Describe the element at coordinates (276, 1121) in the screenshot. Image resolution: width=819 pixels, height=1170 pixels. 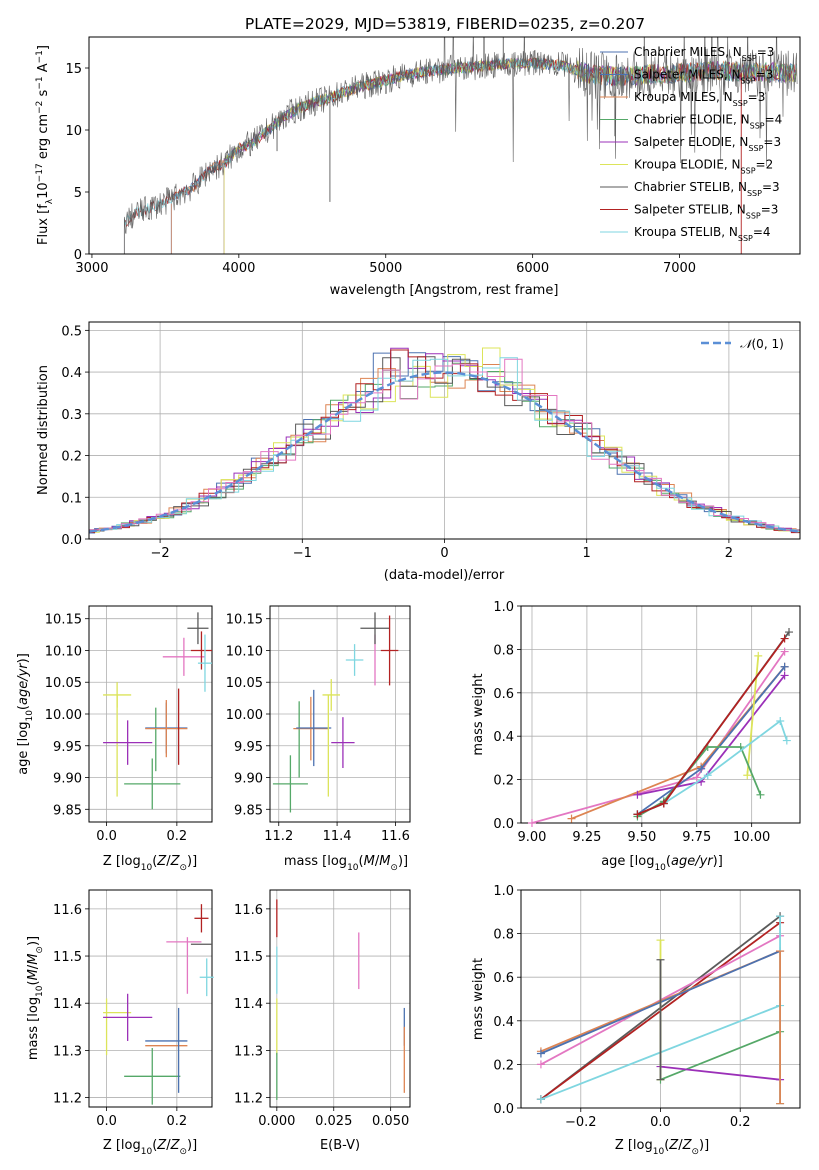
I see `x-tick-label: 0.000` at that location.